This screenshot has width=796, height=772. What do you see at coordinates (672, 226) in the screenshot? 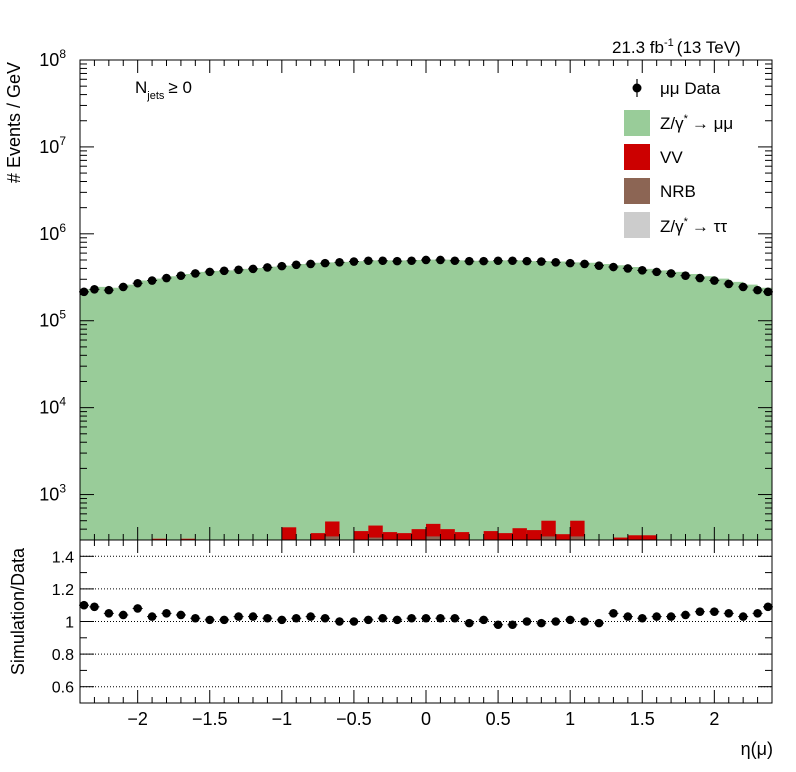
I see `legend-ztt-pre: Z/γ` at bounding box center [672, 226].